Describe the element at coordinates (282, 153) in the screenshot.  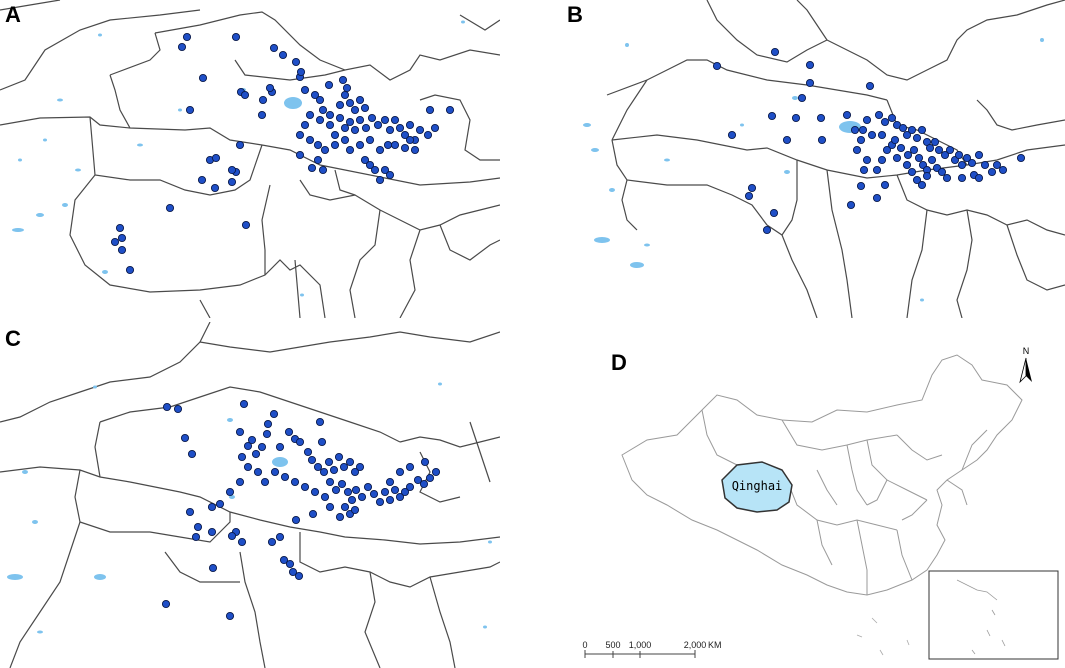
I see `sample-points-a` at that location.